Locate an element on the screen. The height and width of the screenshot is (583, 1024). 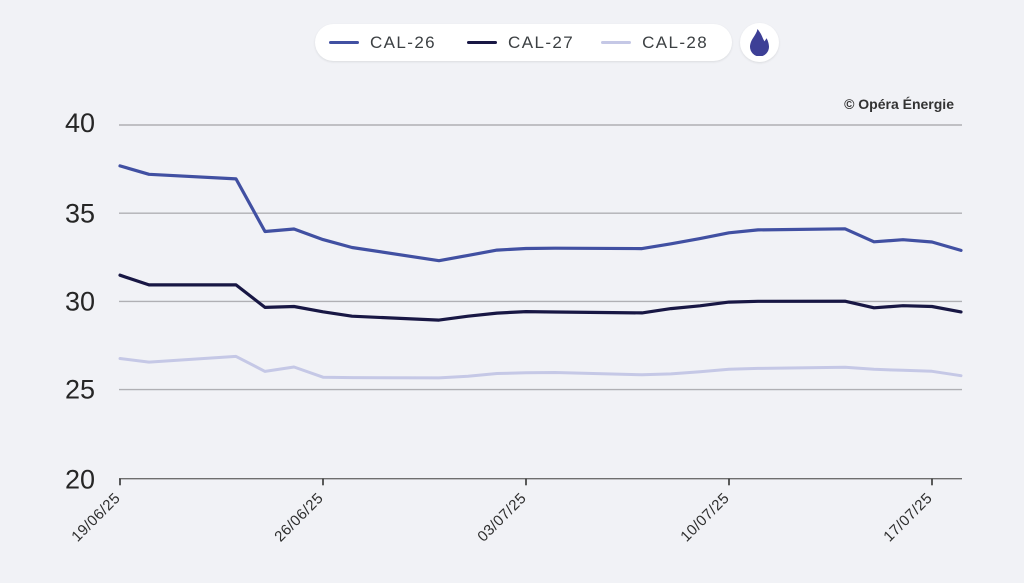
svg-text: 30 is located at coordinates (80, 301).